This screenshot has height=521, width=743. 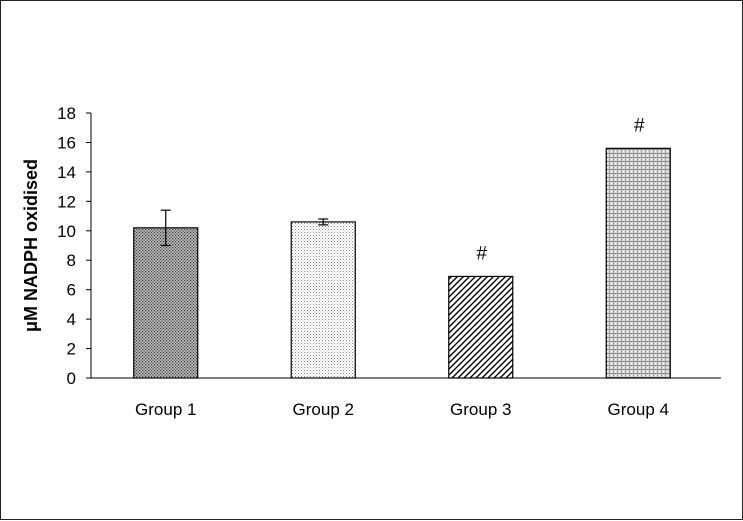 I want to click on y-tick-label: 6, so click(x=71, y=290).